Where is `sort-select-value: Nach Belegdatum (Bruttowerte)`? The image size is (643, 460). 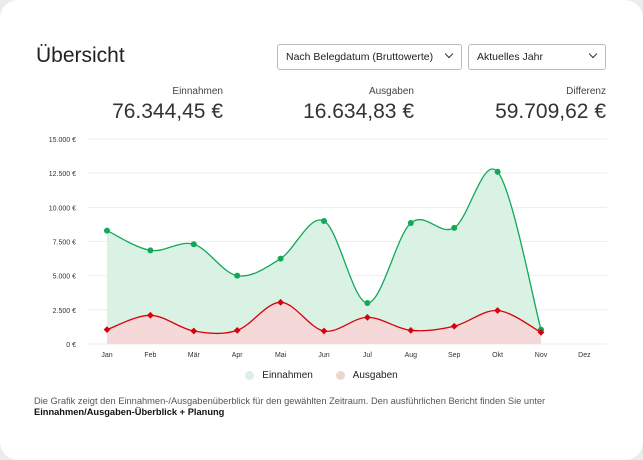 sort-select-value: Nach Belegdatum (Bruttowerte) is located at coordinates (360, 57).